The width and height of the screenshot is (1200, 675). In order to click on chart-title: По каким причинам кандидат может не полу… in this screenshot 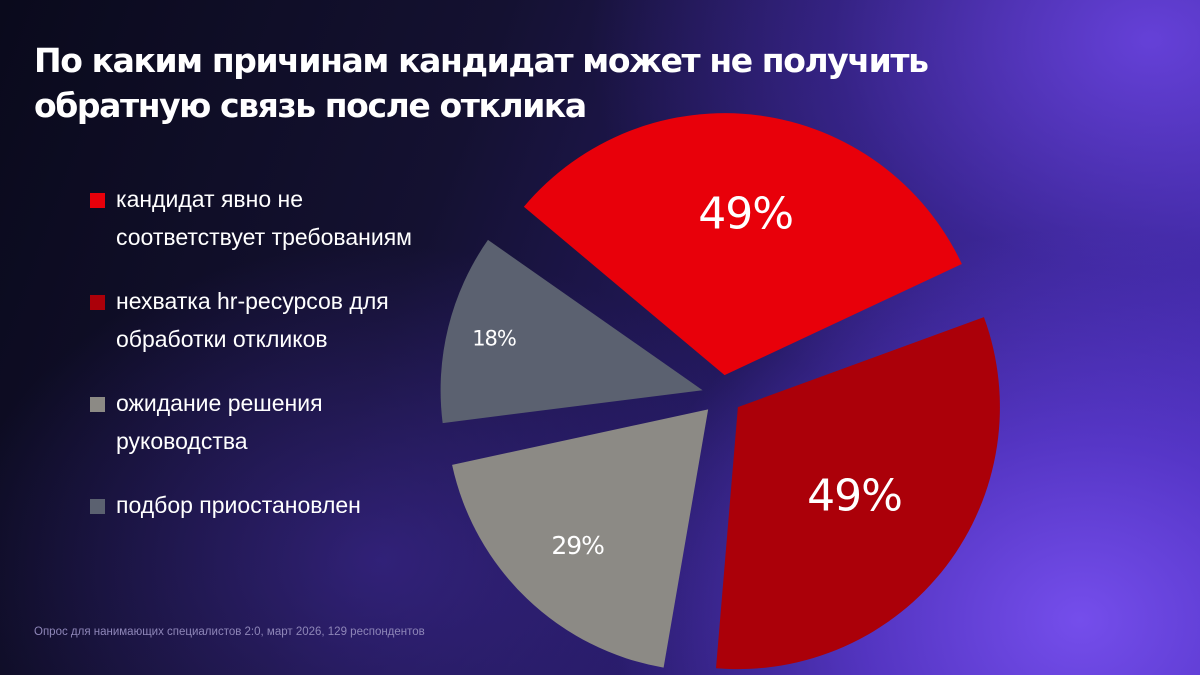, I will do `click(481, 83)`.